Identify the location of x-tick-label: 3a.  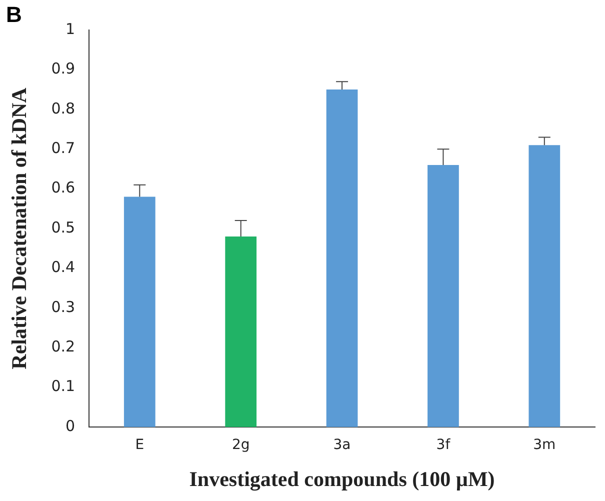
(342, 445).